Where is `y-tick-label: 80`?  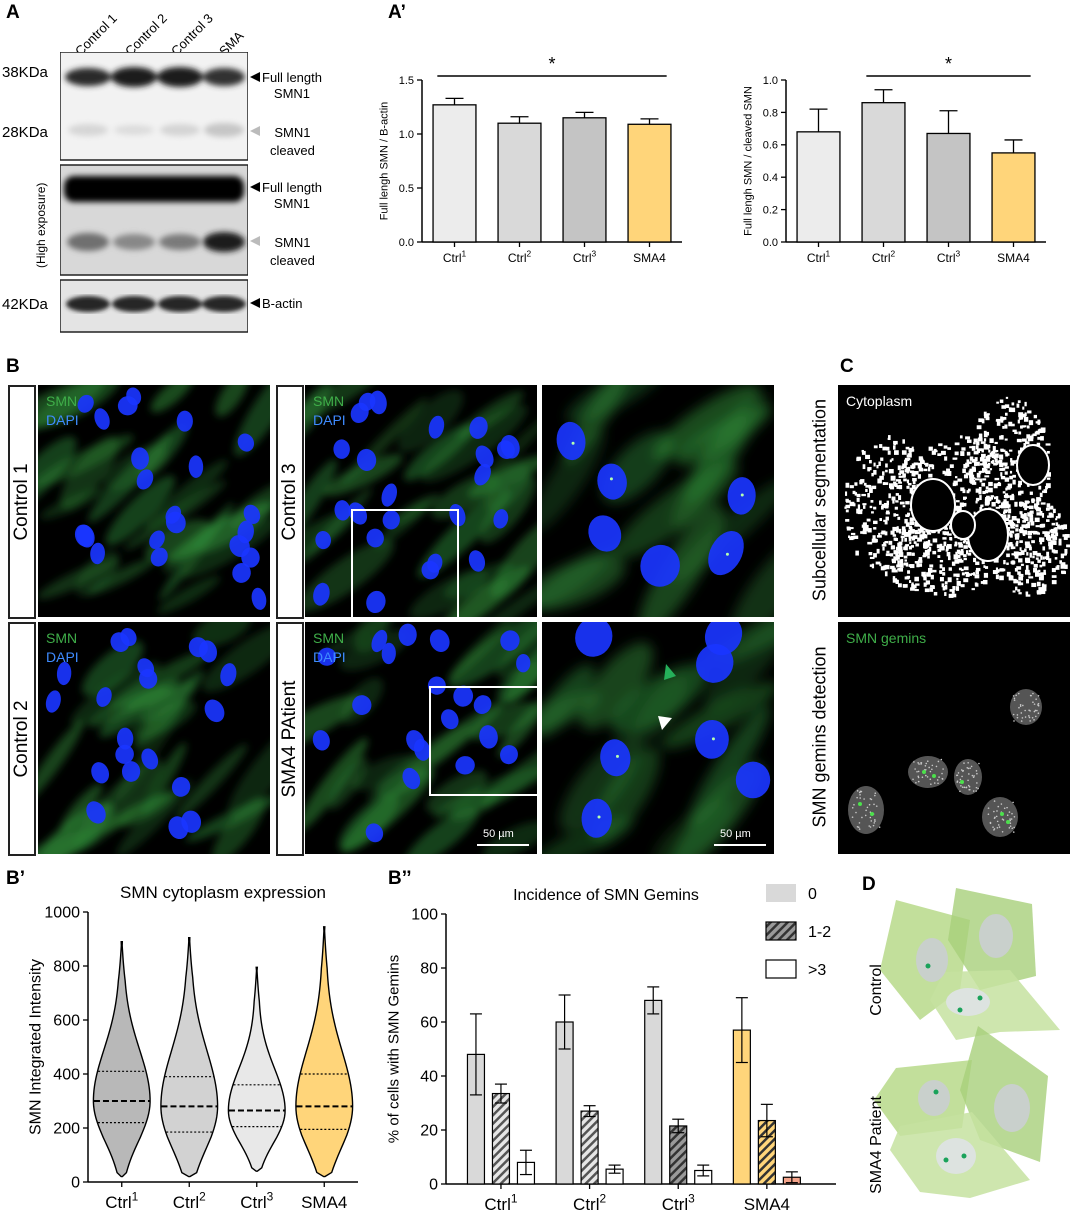 y-tick-label: 80 is located at coordinates (429, 969).